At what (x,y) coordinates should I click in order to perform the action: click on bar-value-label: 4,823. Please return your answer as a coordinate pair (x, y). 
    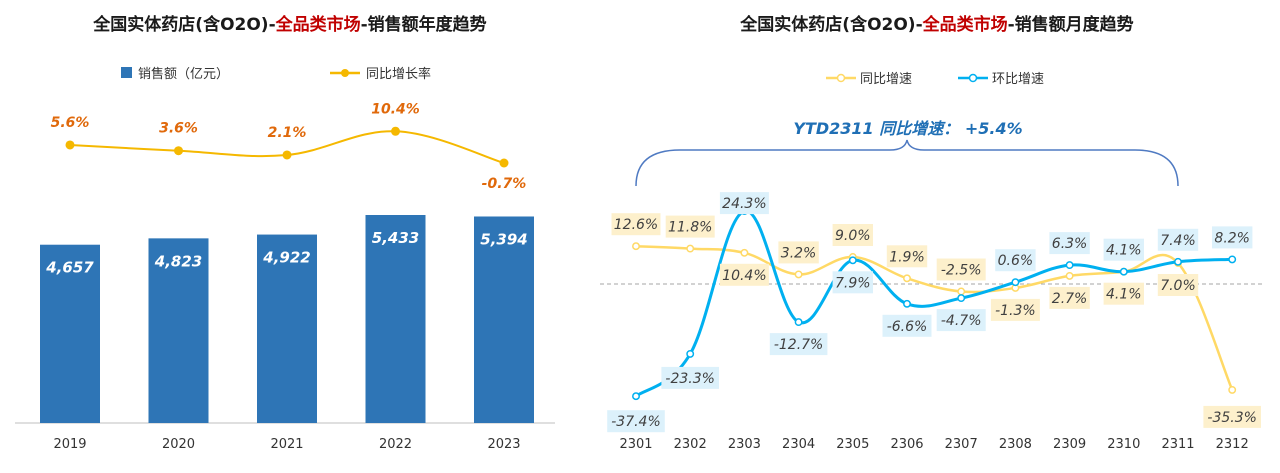
    Looking at the image, I should click on (178, 261).